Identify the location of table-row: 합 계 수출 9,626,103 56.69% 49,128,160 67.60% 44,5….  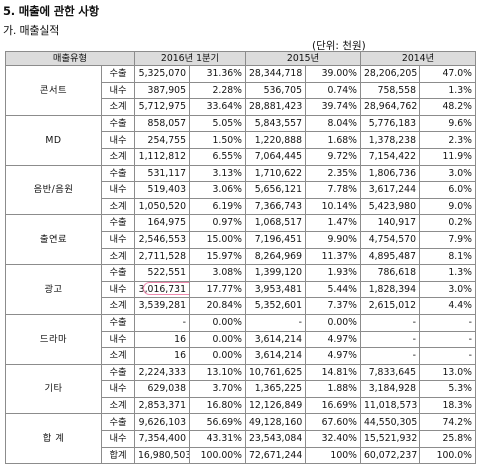
(241, 439).